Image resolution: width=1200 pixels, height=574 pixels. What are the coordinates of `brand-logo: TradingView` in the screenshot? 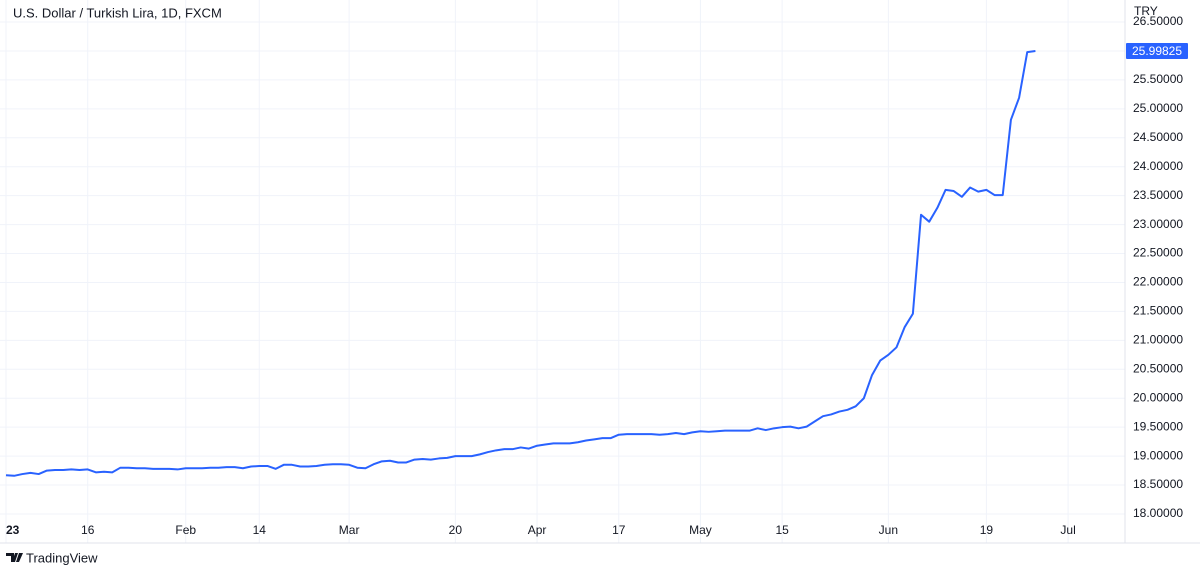 It's located at (52, 557).